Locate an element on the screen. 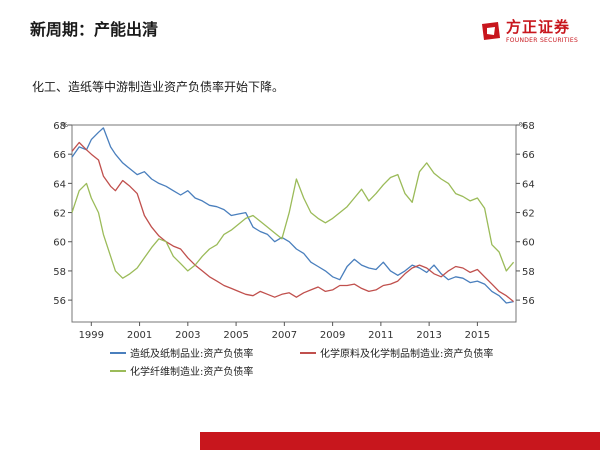 Image resolution: width=600 pixels, height=450 pixels. logo-subtext: FOUNDER SECURITIES is located at coordinates (542, 40).